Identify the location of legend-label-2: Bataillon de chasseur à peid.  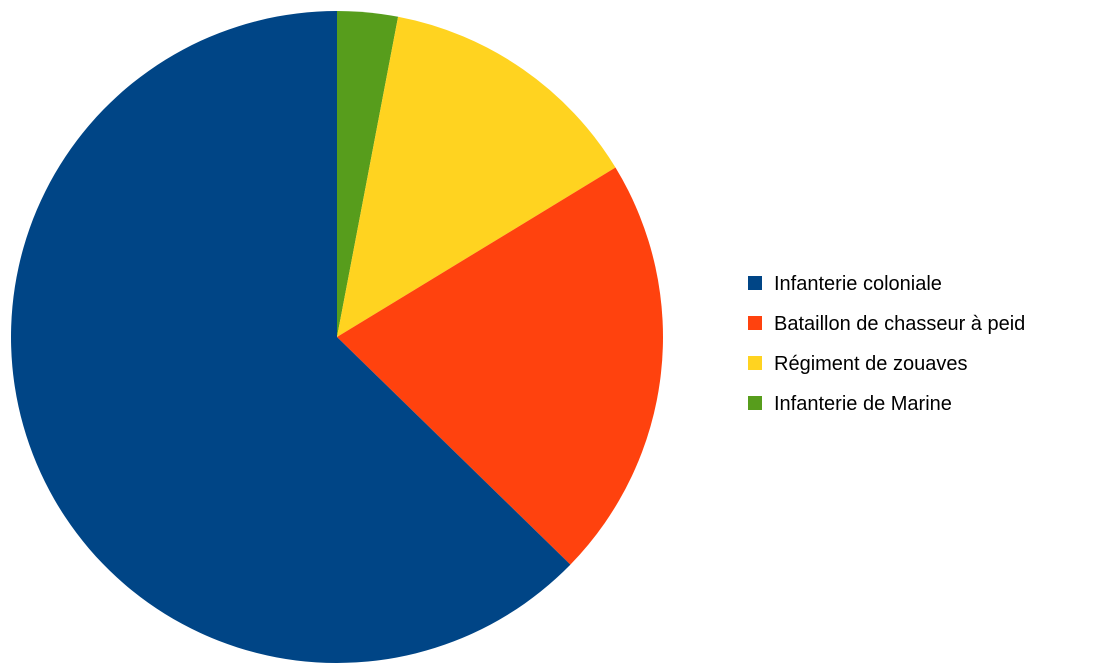
(899, 324).